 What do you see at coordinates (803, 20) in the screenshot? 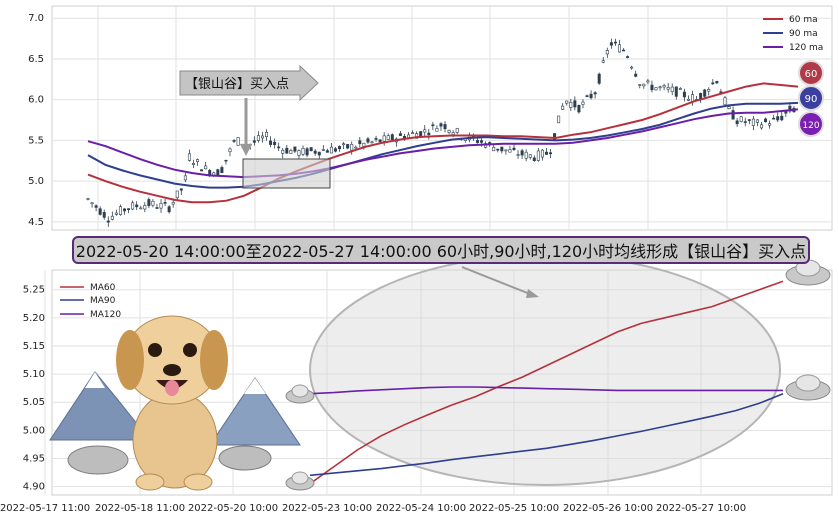
I see `legend-60ma-label: 60 ma` at bounding box center [803, 20].